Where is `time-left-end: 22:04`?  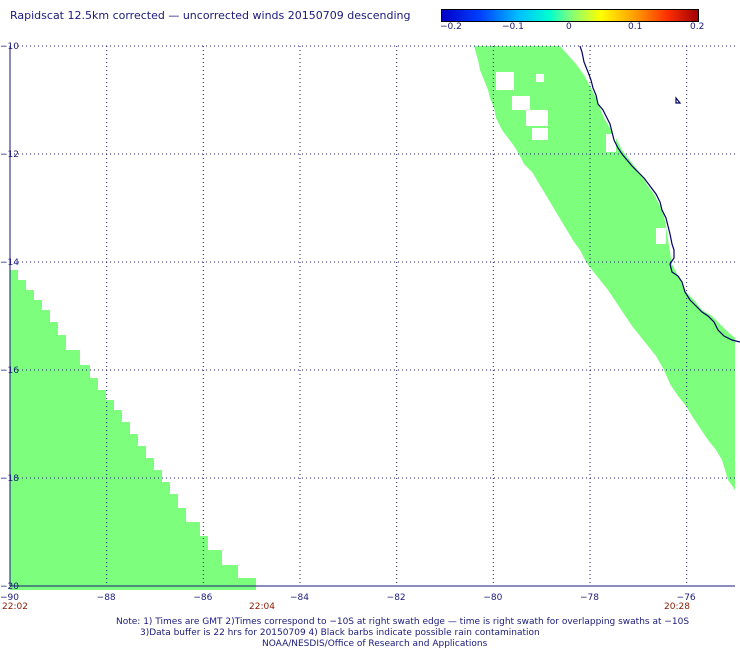 time-left-end: 22:04 is located at coordinates (262, 607).